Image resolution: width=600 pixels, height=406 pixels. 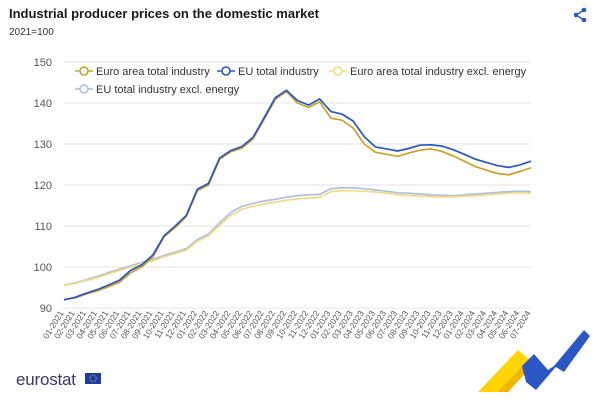 What do you see at coordinates (534, 361) in the screenshot?
I see `eurostat-brand-graphic` at bounding box center [534, 361].